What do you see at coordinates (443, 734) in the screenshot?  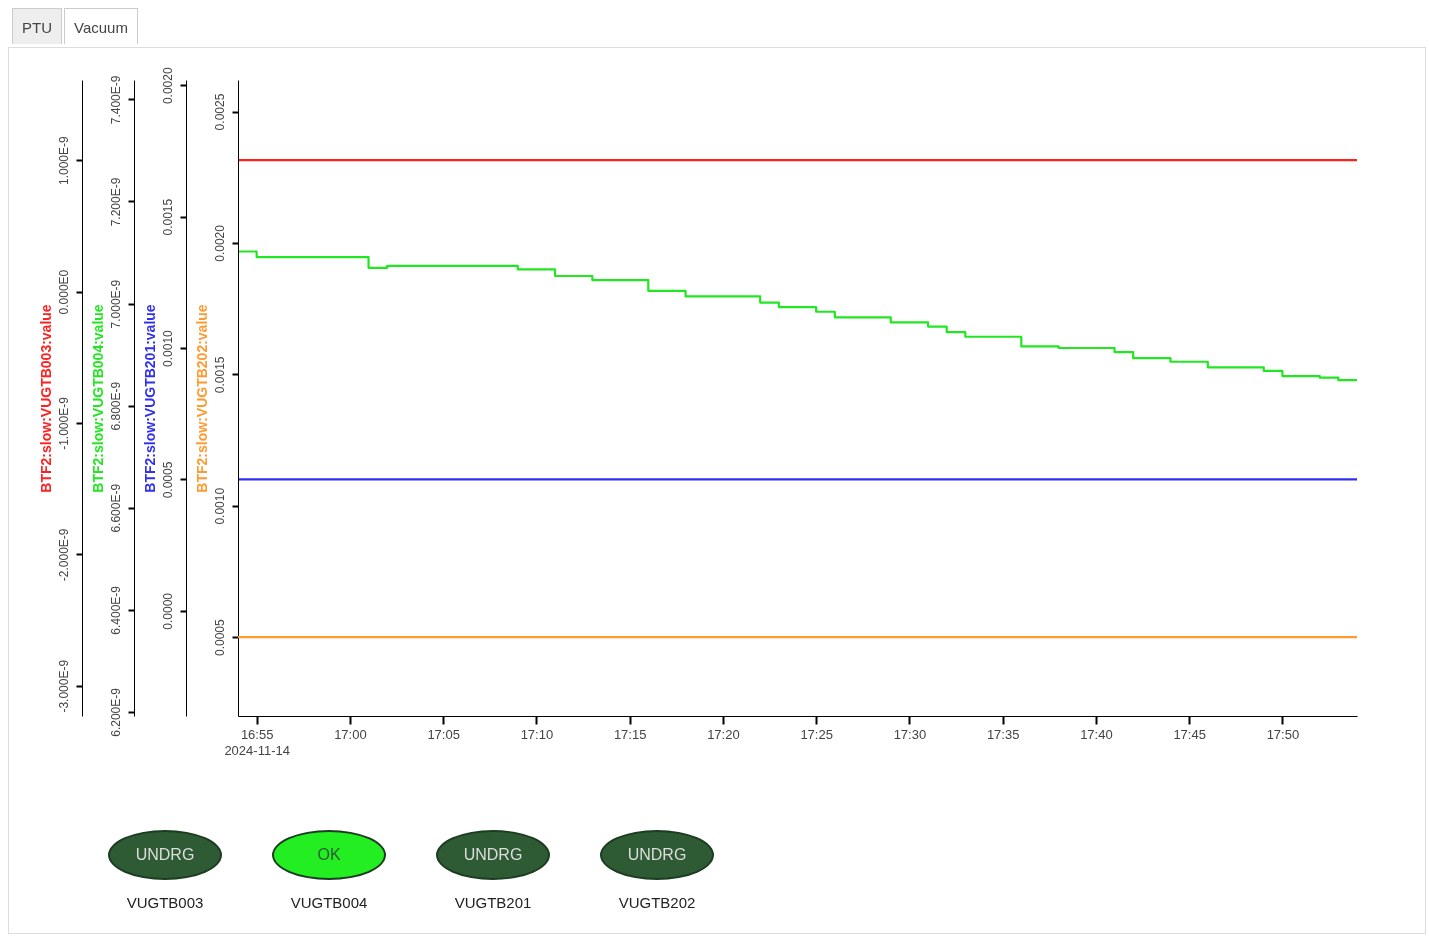 I see `x-tick-label: 17:05` at bounding box center [443, 734].